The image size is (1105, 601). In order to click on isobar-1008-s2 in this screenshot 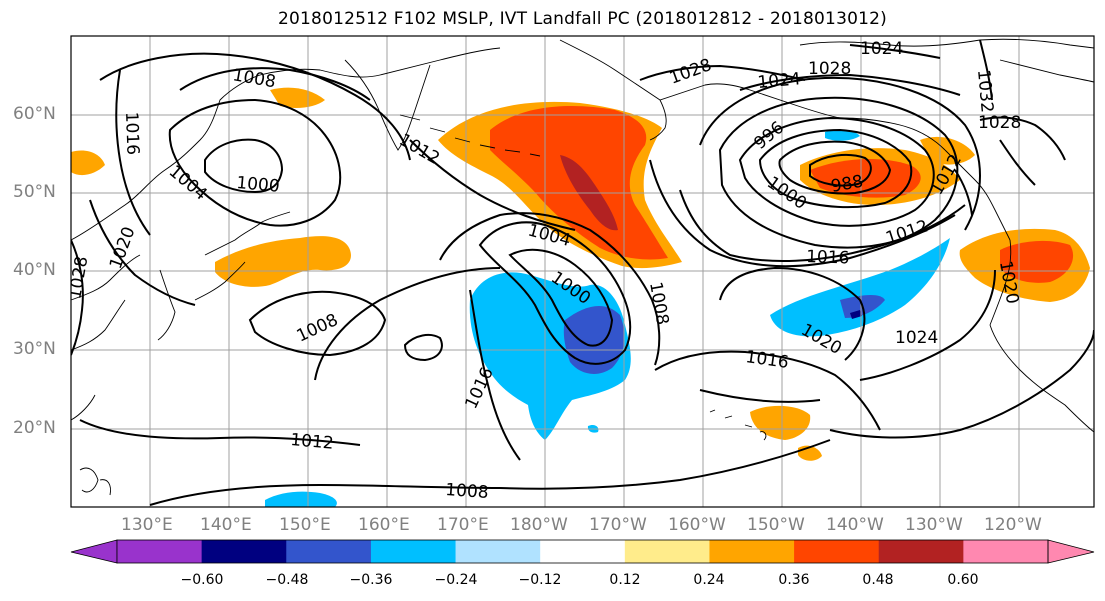, I will do `click(665, 464)`.